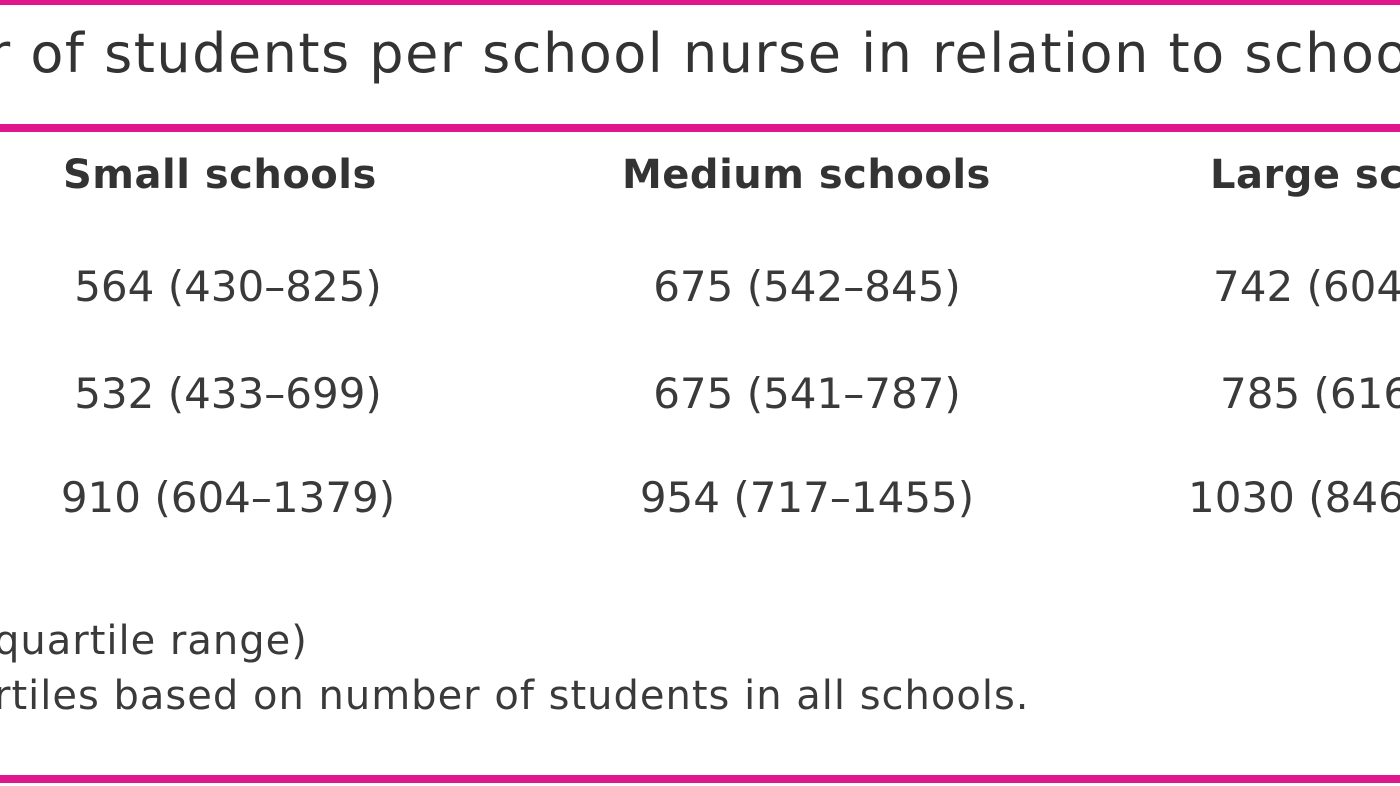 The height and width of the screenshot is (786, 1400). I want to click on column-header-large-schools: Large sc, so click(1305, 175).